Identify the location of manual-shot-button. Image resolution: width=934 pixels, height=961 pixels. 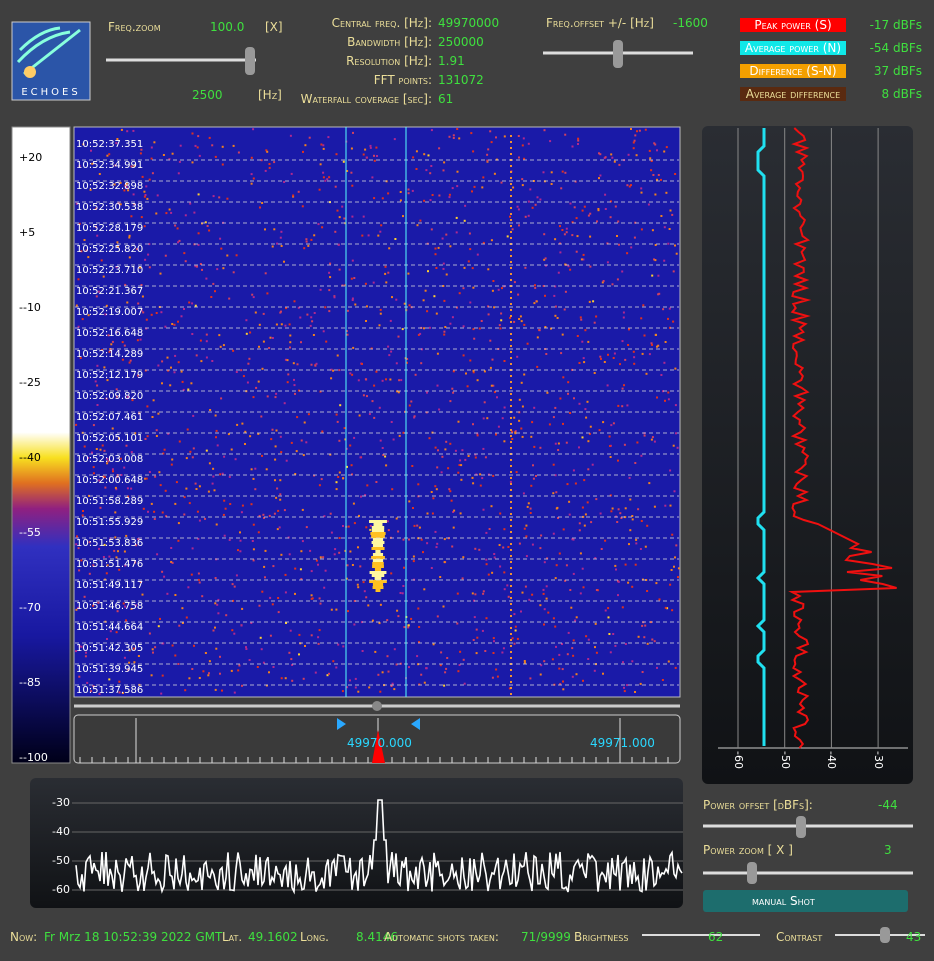
(805, 901).